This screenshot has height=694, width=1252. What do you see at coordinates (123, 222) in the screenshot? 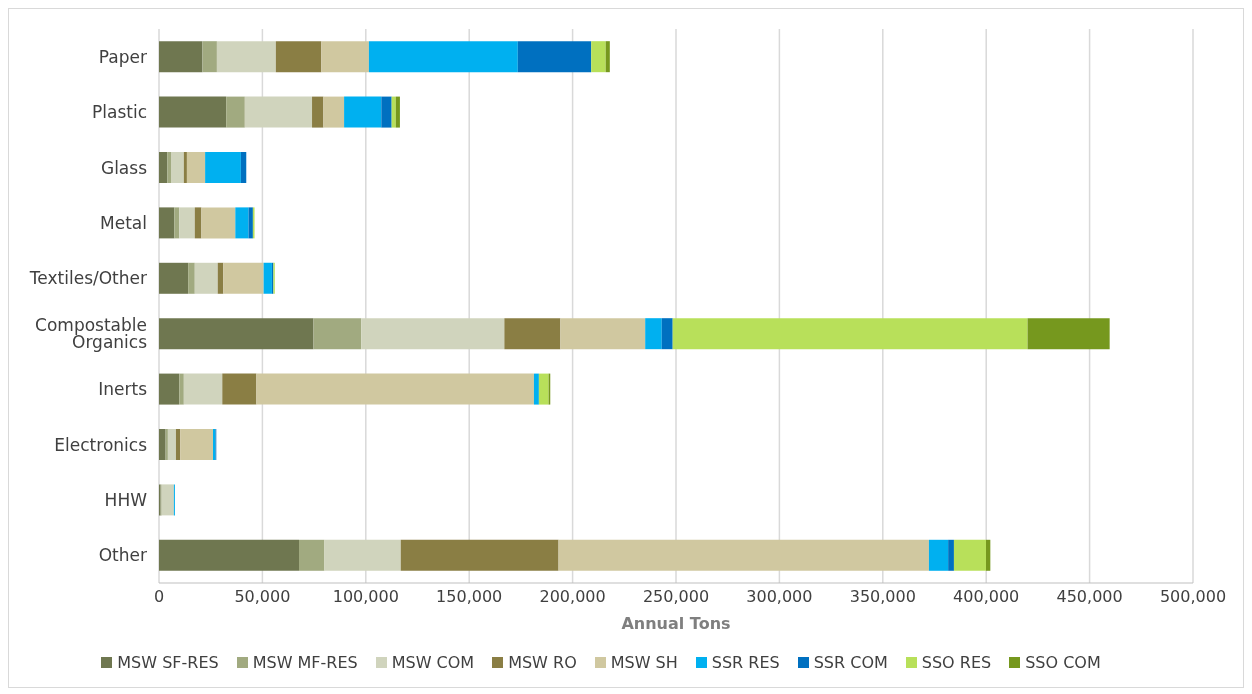
I see `y-tick-label: Metal` at bounding box center [123, 222].